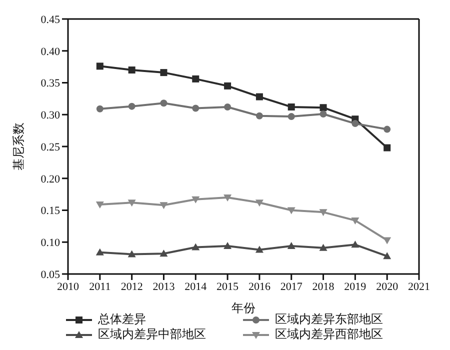  Describe the element at coordinates (50, 20) in the screenshot. I see `y-tick-label: 0.45` at that location.